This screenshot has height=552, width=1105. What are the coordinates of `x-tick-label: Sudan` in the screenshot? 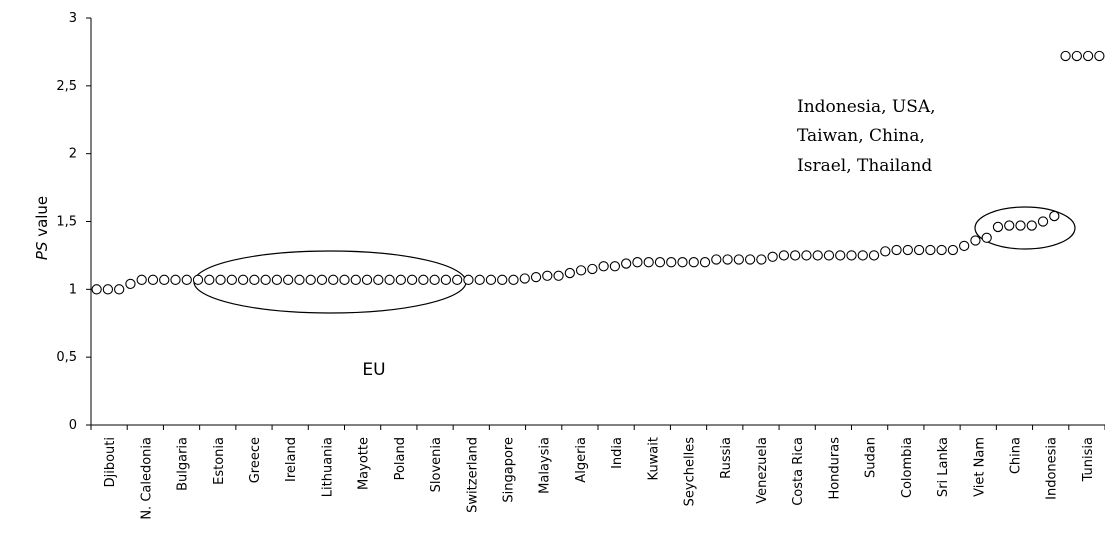 It's located at (871, 457).